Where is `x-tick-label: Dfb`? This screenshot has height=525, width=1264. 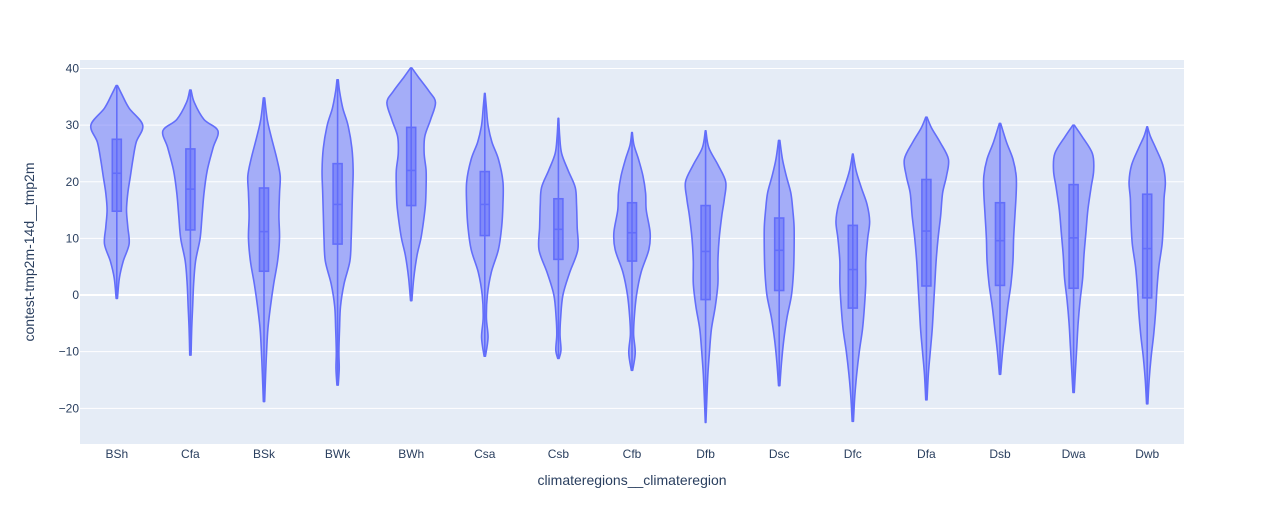
x-tick-label: Dfb is located at coordinates (705, 454).